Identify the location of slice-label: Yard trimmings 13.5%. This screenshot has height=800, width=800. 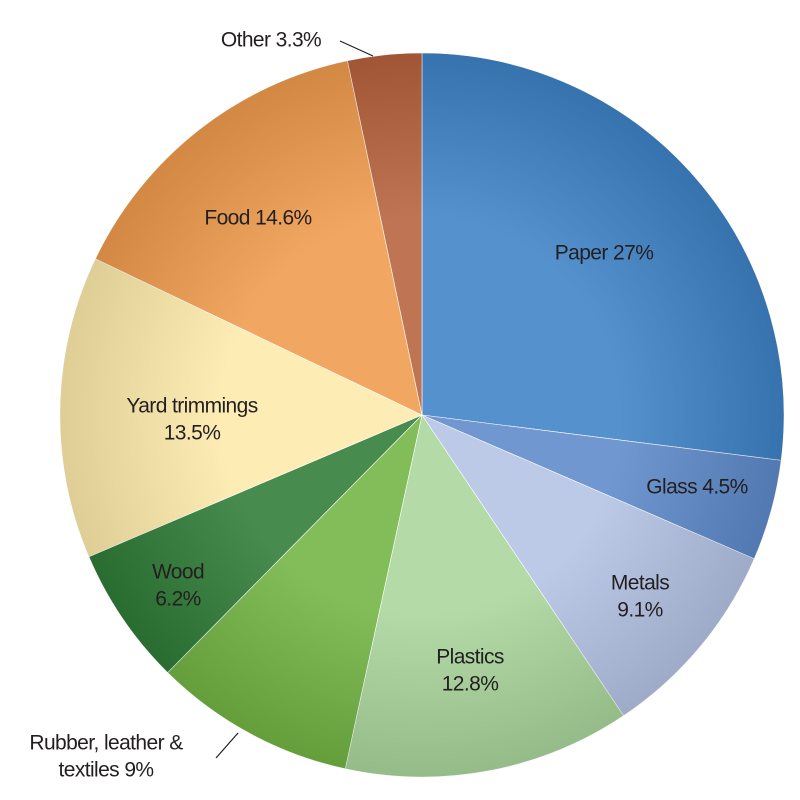
(192, 420).